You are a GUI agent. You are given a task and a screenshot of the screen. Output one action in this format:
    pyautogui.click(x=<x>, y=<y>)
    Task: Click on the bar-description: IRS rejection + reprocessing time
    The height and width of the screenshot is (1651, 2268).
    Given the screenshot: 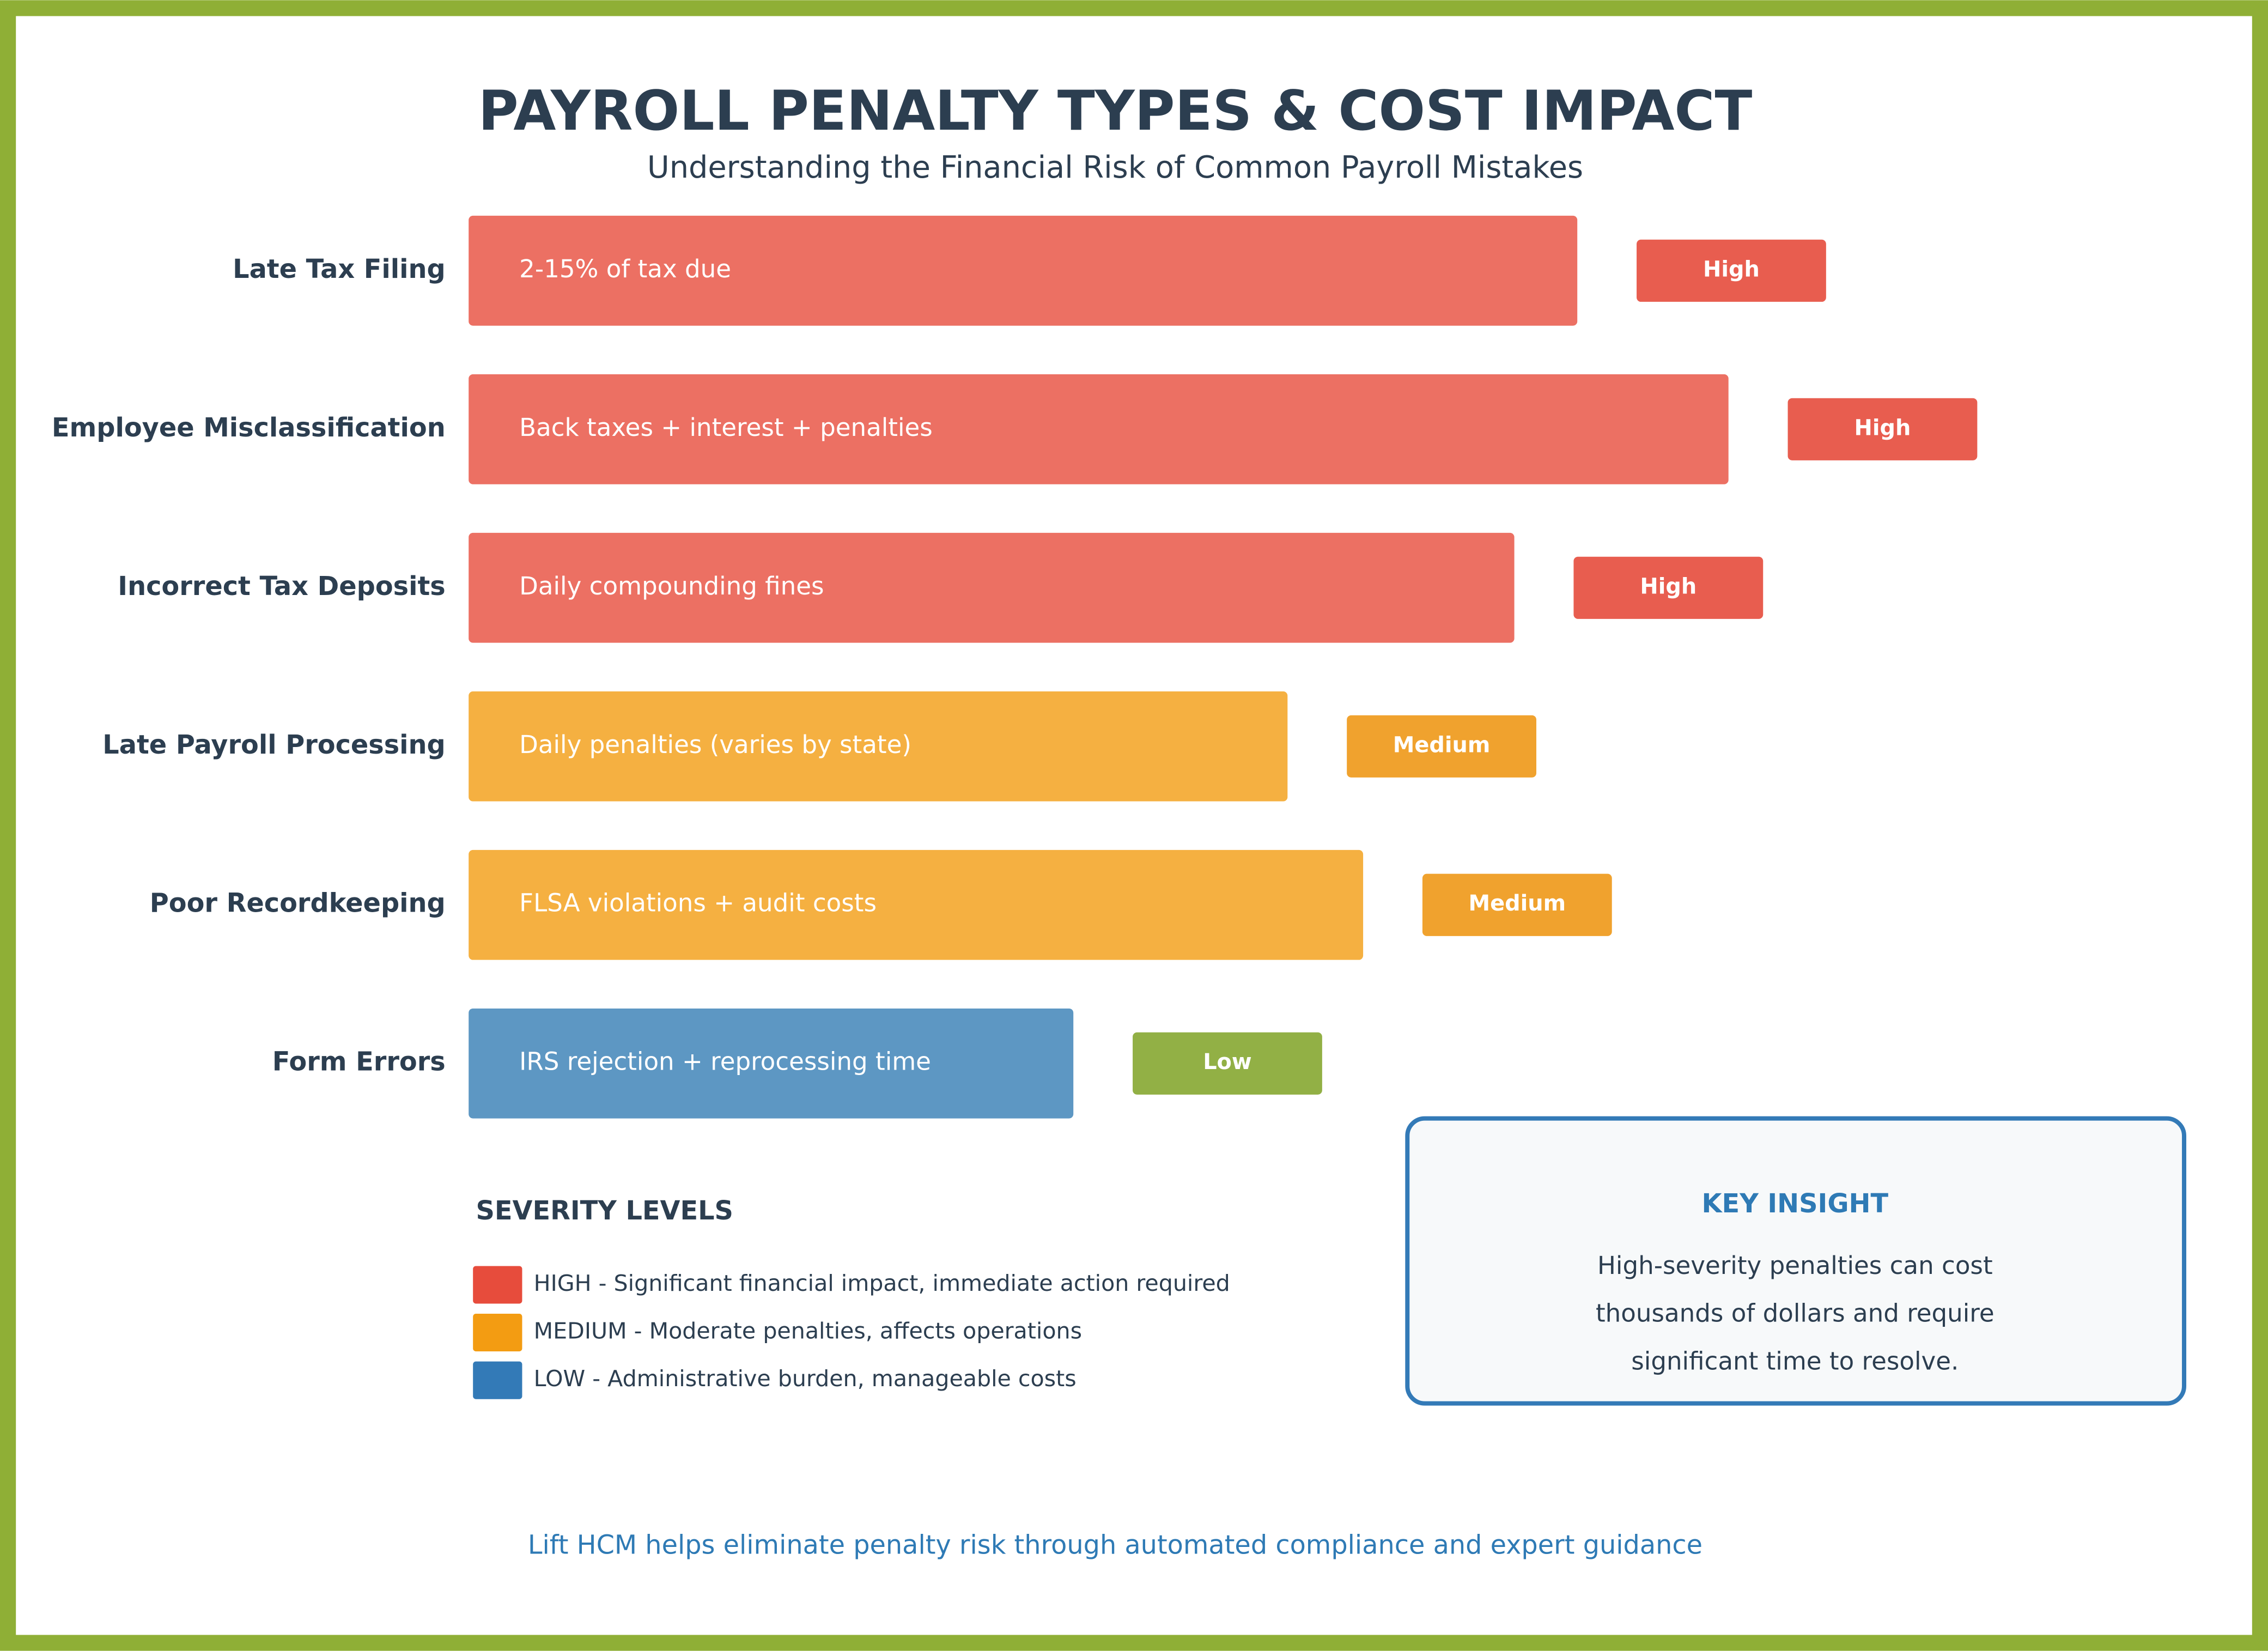 What is the action you would take?
    pyautogui.click(x=725, y=1061)
    